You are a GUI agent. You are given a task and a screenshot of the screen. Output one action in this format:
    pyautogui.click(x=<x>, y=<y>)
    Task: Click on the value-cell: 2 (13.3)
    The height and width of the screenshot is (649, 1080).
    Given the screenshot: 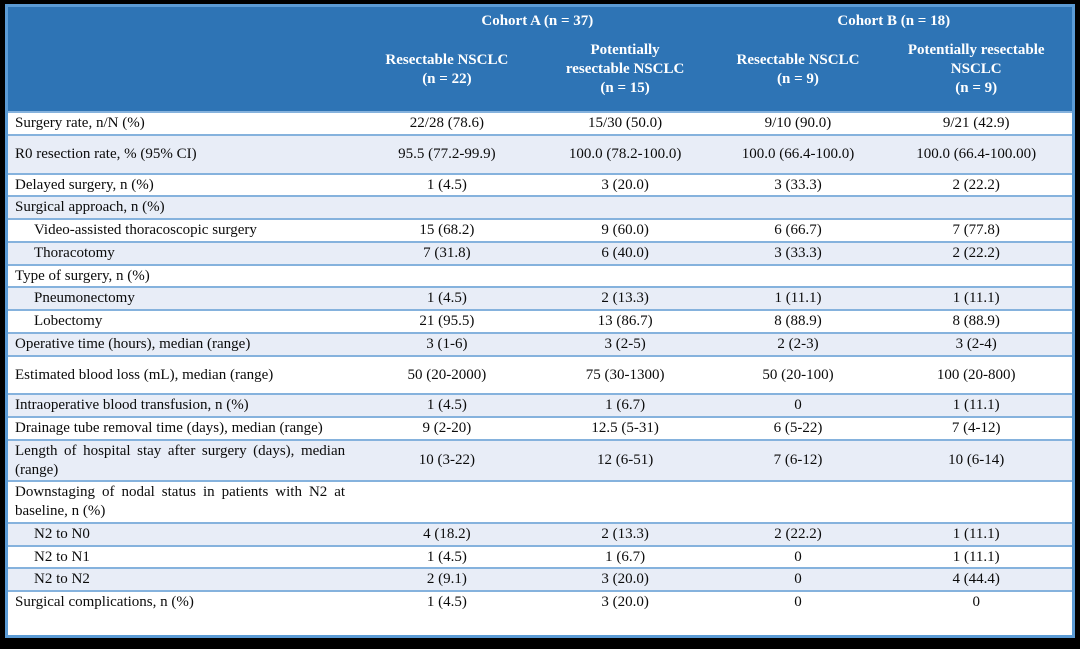 What is the action you would take?
    pyautogui.click(x=625, y=533)
    